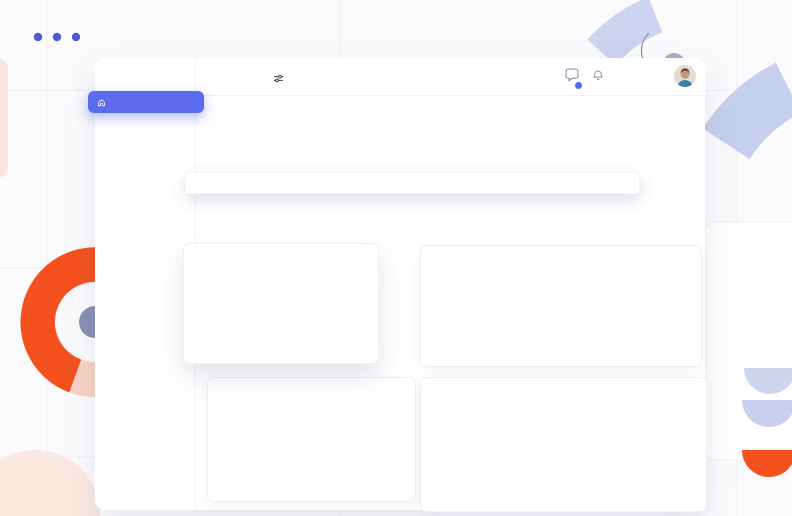 The image size is (792, 516). Describe the element at coordinates (645, 46) in the screenshot. I see `thin-arc` at that location.